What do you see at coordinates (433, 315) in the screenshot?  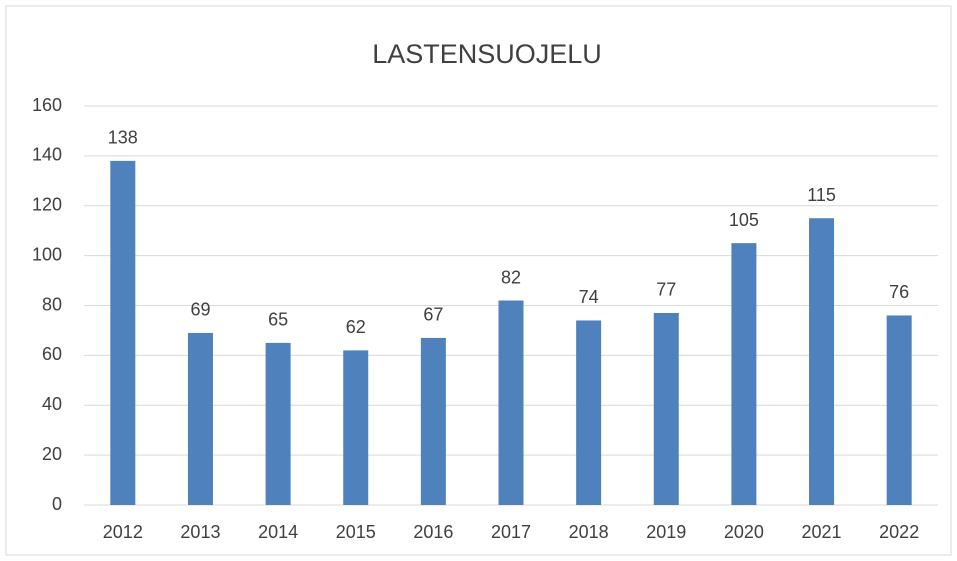 I see `data-label: 67` at bounding box center [433, 315].